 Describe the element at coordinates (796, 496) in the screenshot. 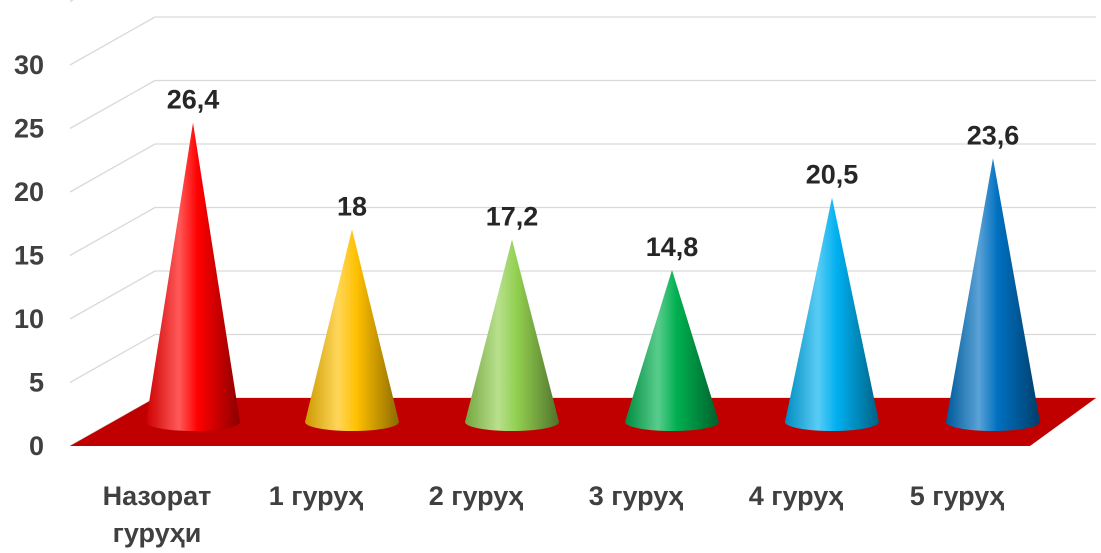

I see `x-tick-label: 4 гуруҳ` at that location.